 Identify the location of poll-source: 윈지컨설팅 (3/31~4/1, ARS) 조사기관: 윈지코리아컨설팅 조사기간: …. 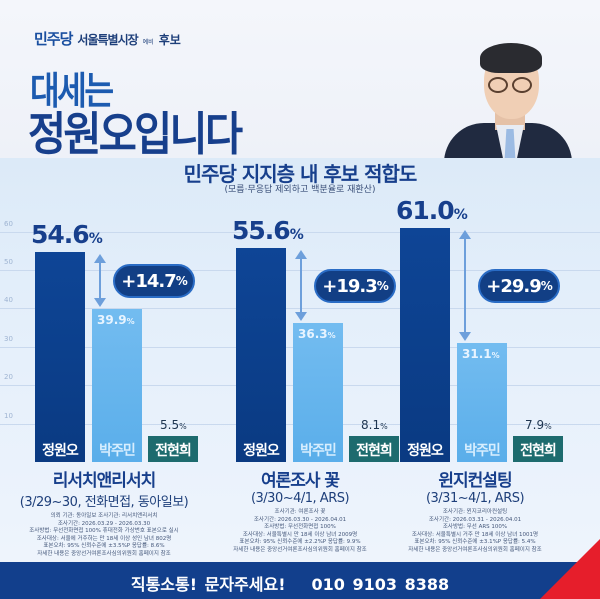
(475, 510).